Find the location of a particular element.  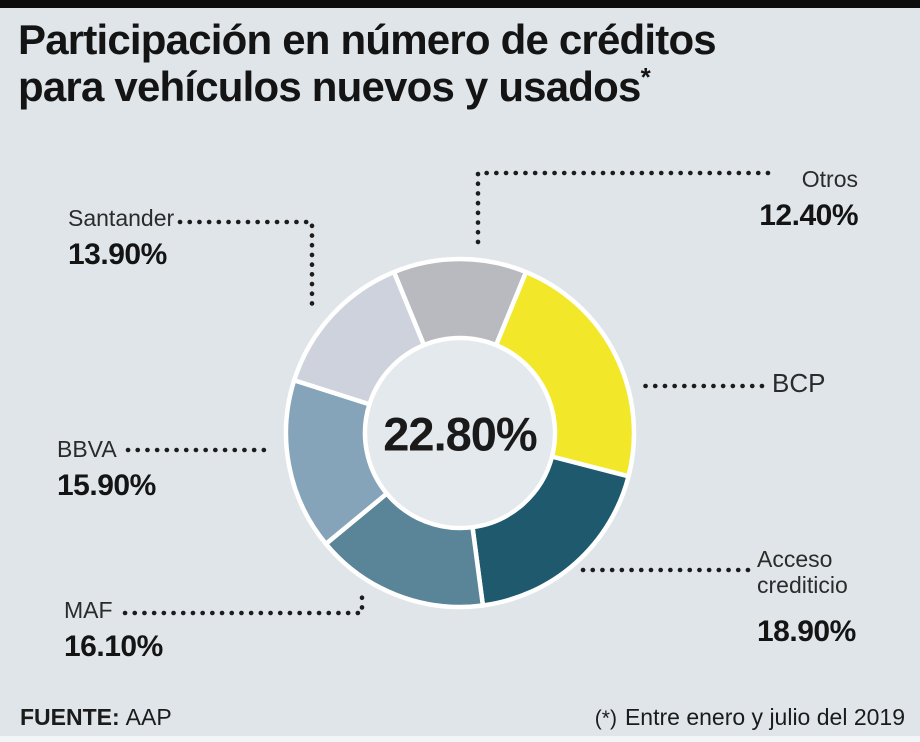

title-line-1: Participación en número de créditos is located at coordinates (367, 39).